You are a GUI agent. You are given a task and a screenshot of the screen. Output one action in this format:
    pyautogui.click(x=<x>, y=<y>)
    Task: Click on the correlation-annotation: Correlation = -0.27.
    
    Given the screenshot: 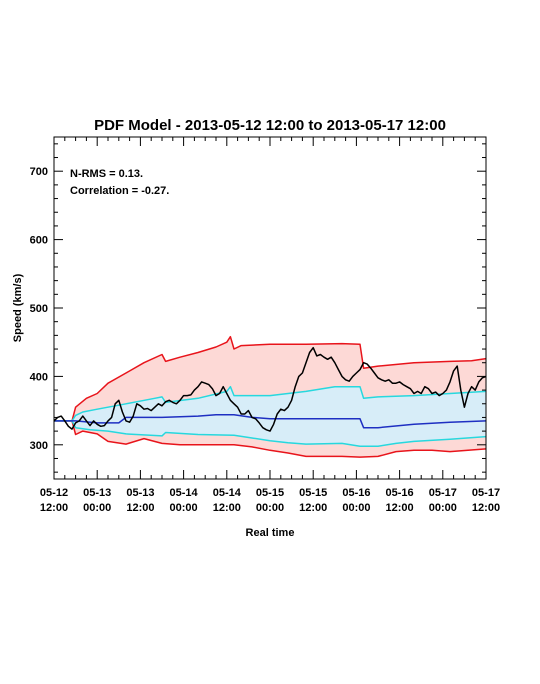 What is the action you would take?
    pyautogui.click(x=119, y=191)
    